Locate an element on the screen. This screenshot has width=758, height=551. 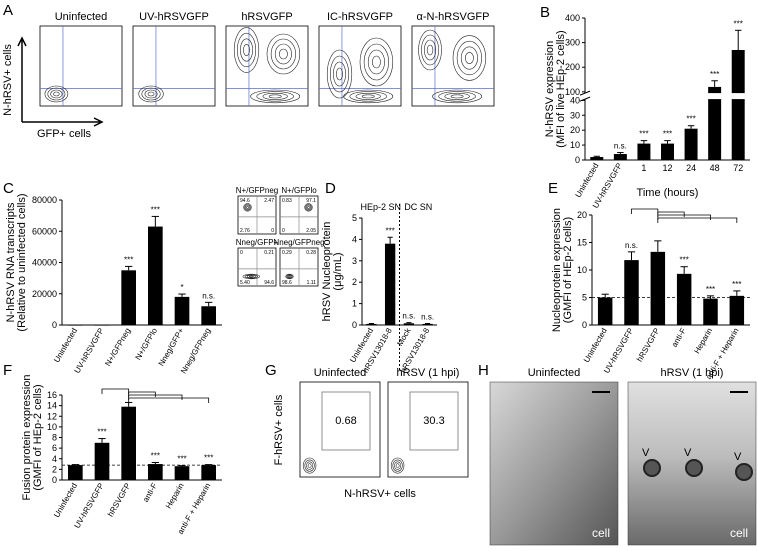
quadrant-value: 97.1 is located at coordinates (311, 201).